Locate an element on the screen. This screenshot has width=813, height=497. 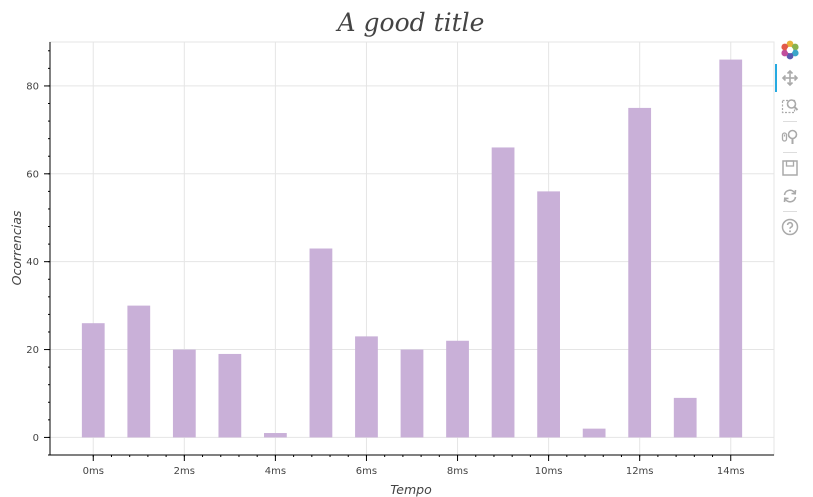
y-tick-label: 0 is located at coordinates (36, 438).